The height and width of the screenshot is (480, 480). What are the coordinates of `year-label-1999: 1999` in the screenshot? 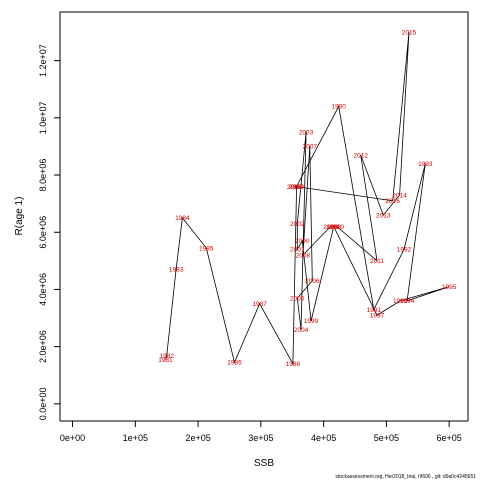 It's located at (311, 321).